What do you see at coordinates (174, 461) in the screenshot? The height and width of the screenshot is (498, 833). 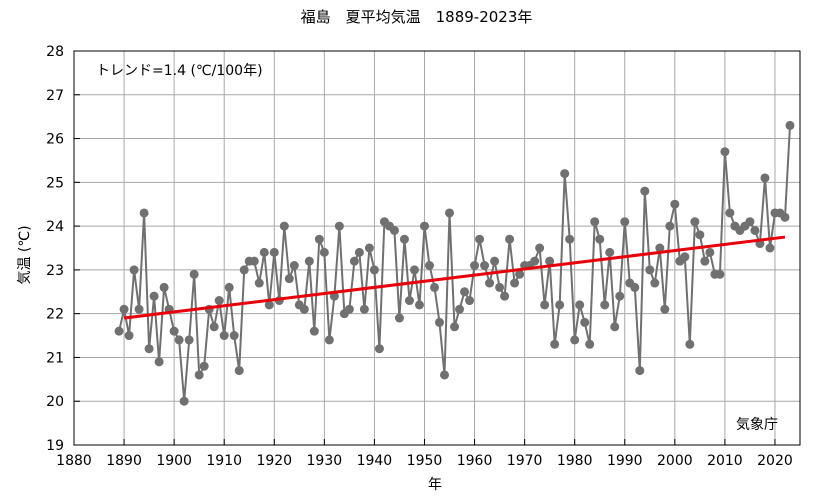 I see `x-tick-label: 1900` at bounding box center [174, 461].